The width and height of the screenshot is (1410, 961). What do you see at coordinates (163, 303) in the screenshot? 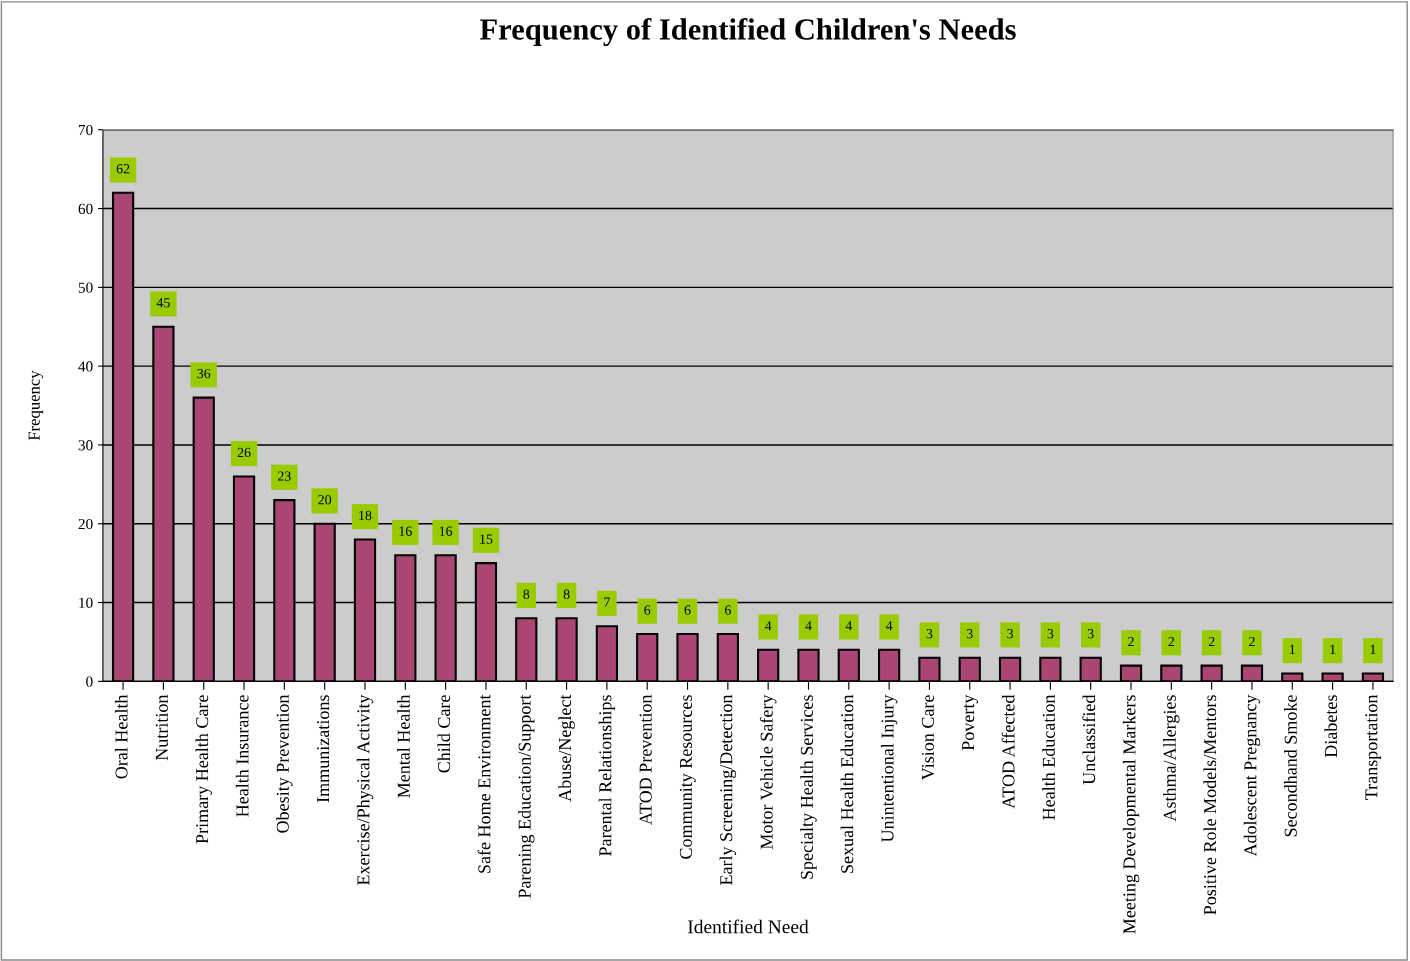
I see `data-label: 45` at bounding box center [163, 303].